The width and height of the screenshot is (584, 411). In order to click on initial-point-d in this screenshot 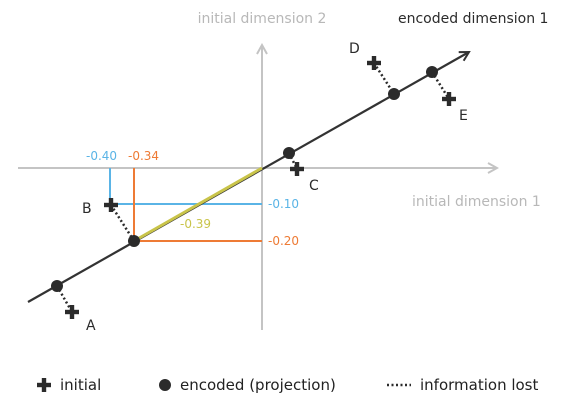, I will do `click(374, 63)`.